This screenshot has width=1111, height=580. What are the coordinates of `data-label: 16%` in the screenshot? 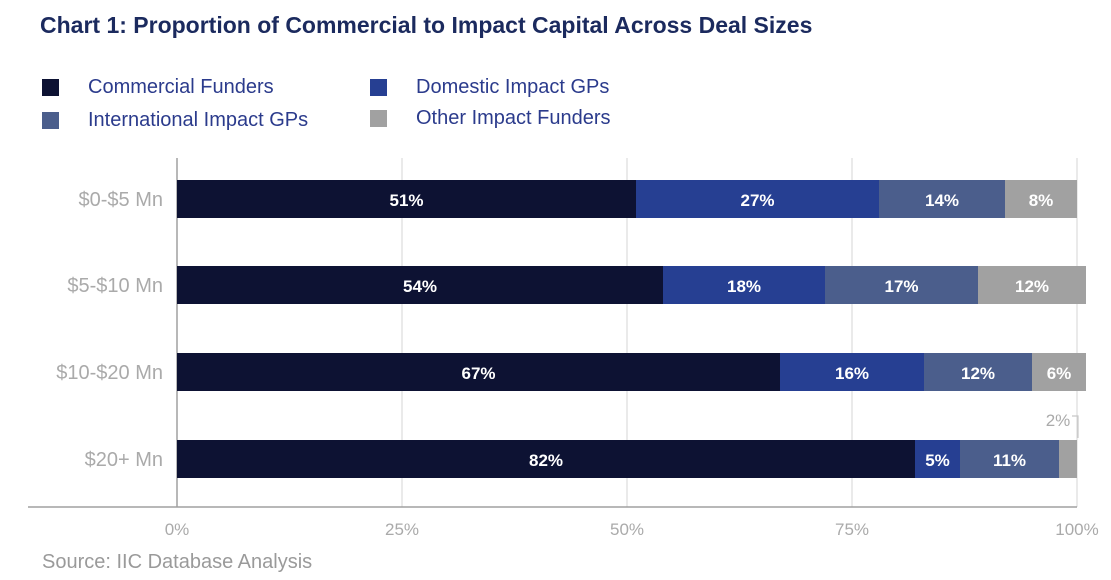 It's located at (852, 373).